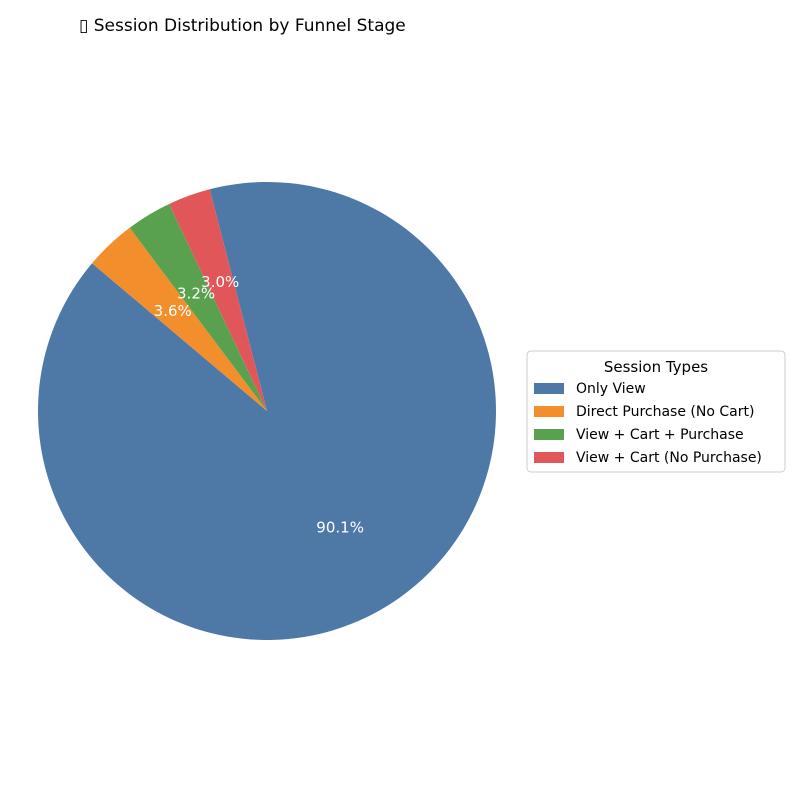  I want to click on legend-label-view-cart-no-purchase: View + Cart (No Purchase), so click(669, 458).